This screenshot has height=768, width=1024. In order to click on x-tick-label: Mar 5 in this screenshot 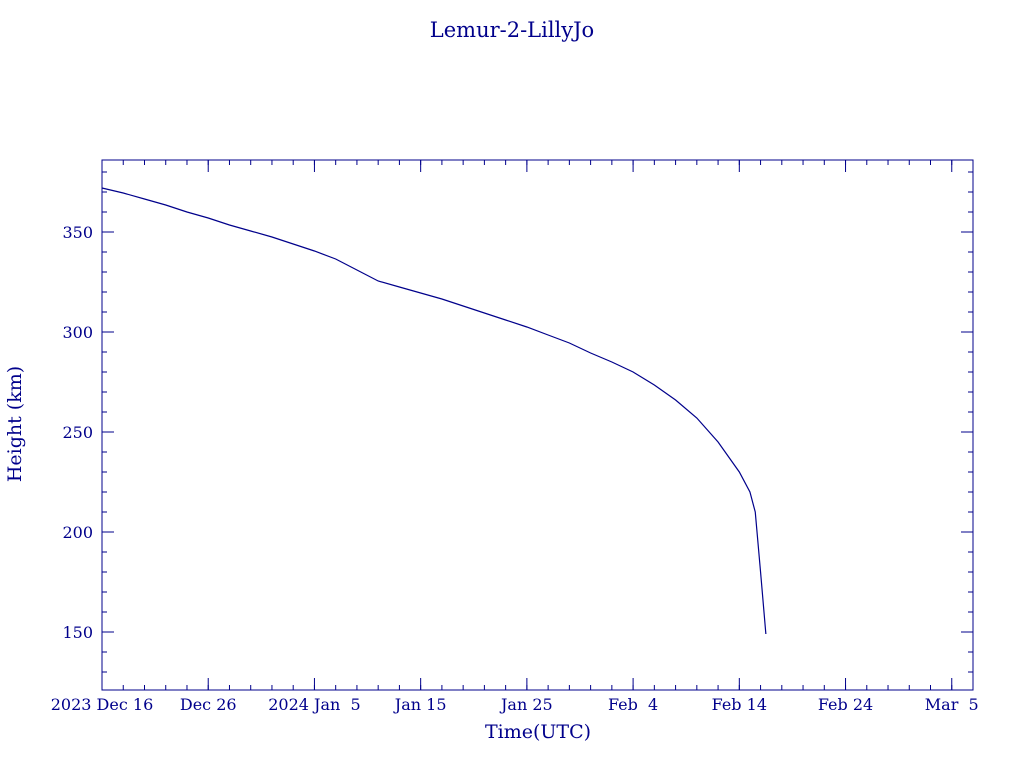, I will do `click(952, 704)`.